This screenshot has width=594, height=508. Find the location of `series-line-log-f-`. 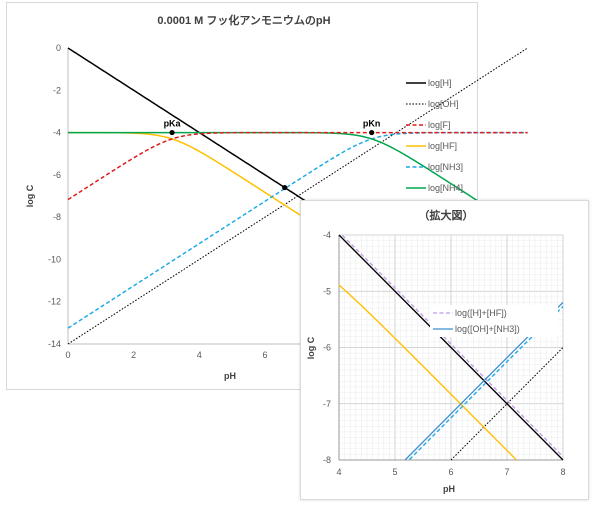

series-line-log-f- is located at coordinates (297, 166).